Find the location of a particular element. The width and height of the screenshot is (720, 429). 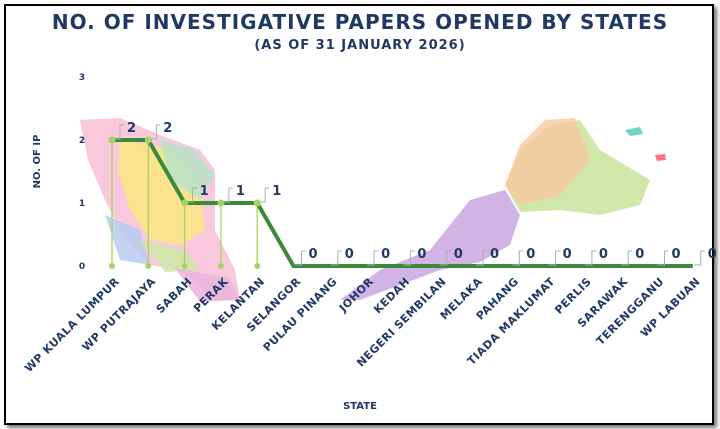

y-tick-label: 0 is located at coordinates (82, 267).